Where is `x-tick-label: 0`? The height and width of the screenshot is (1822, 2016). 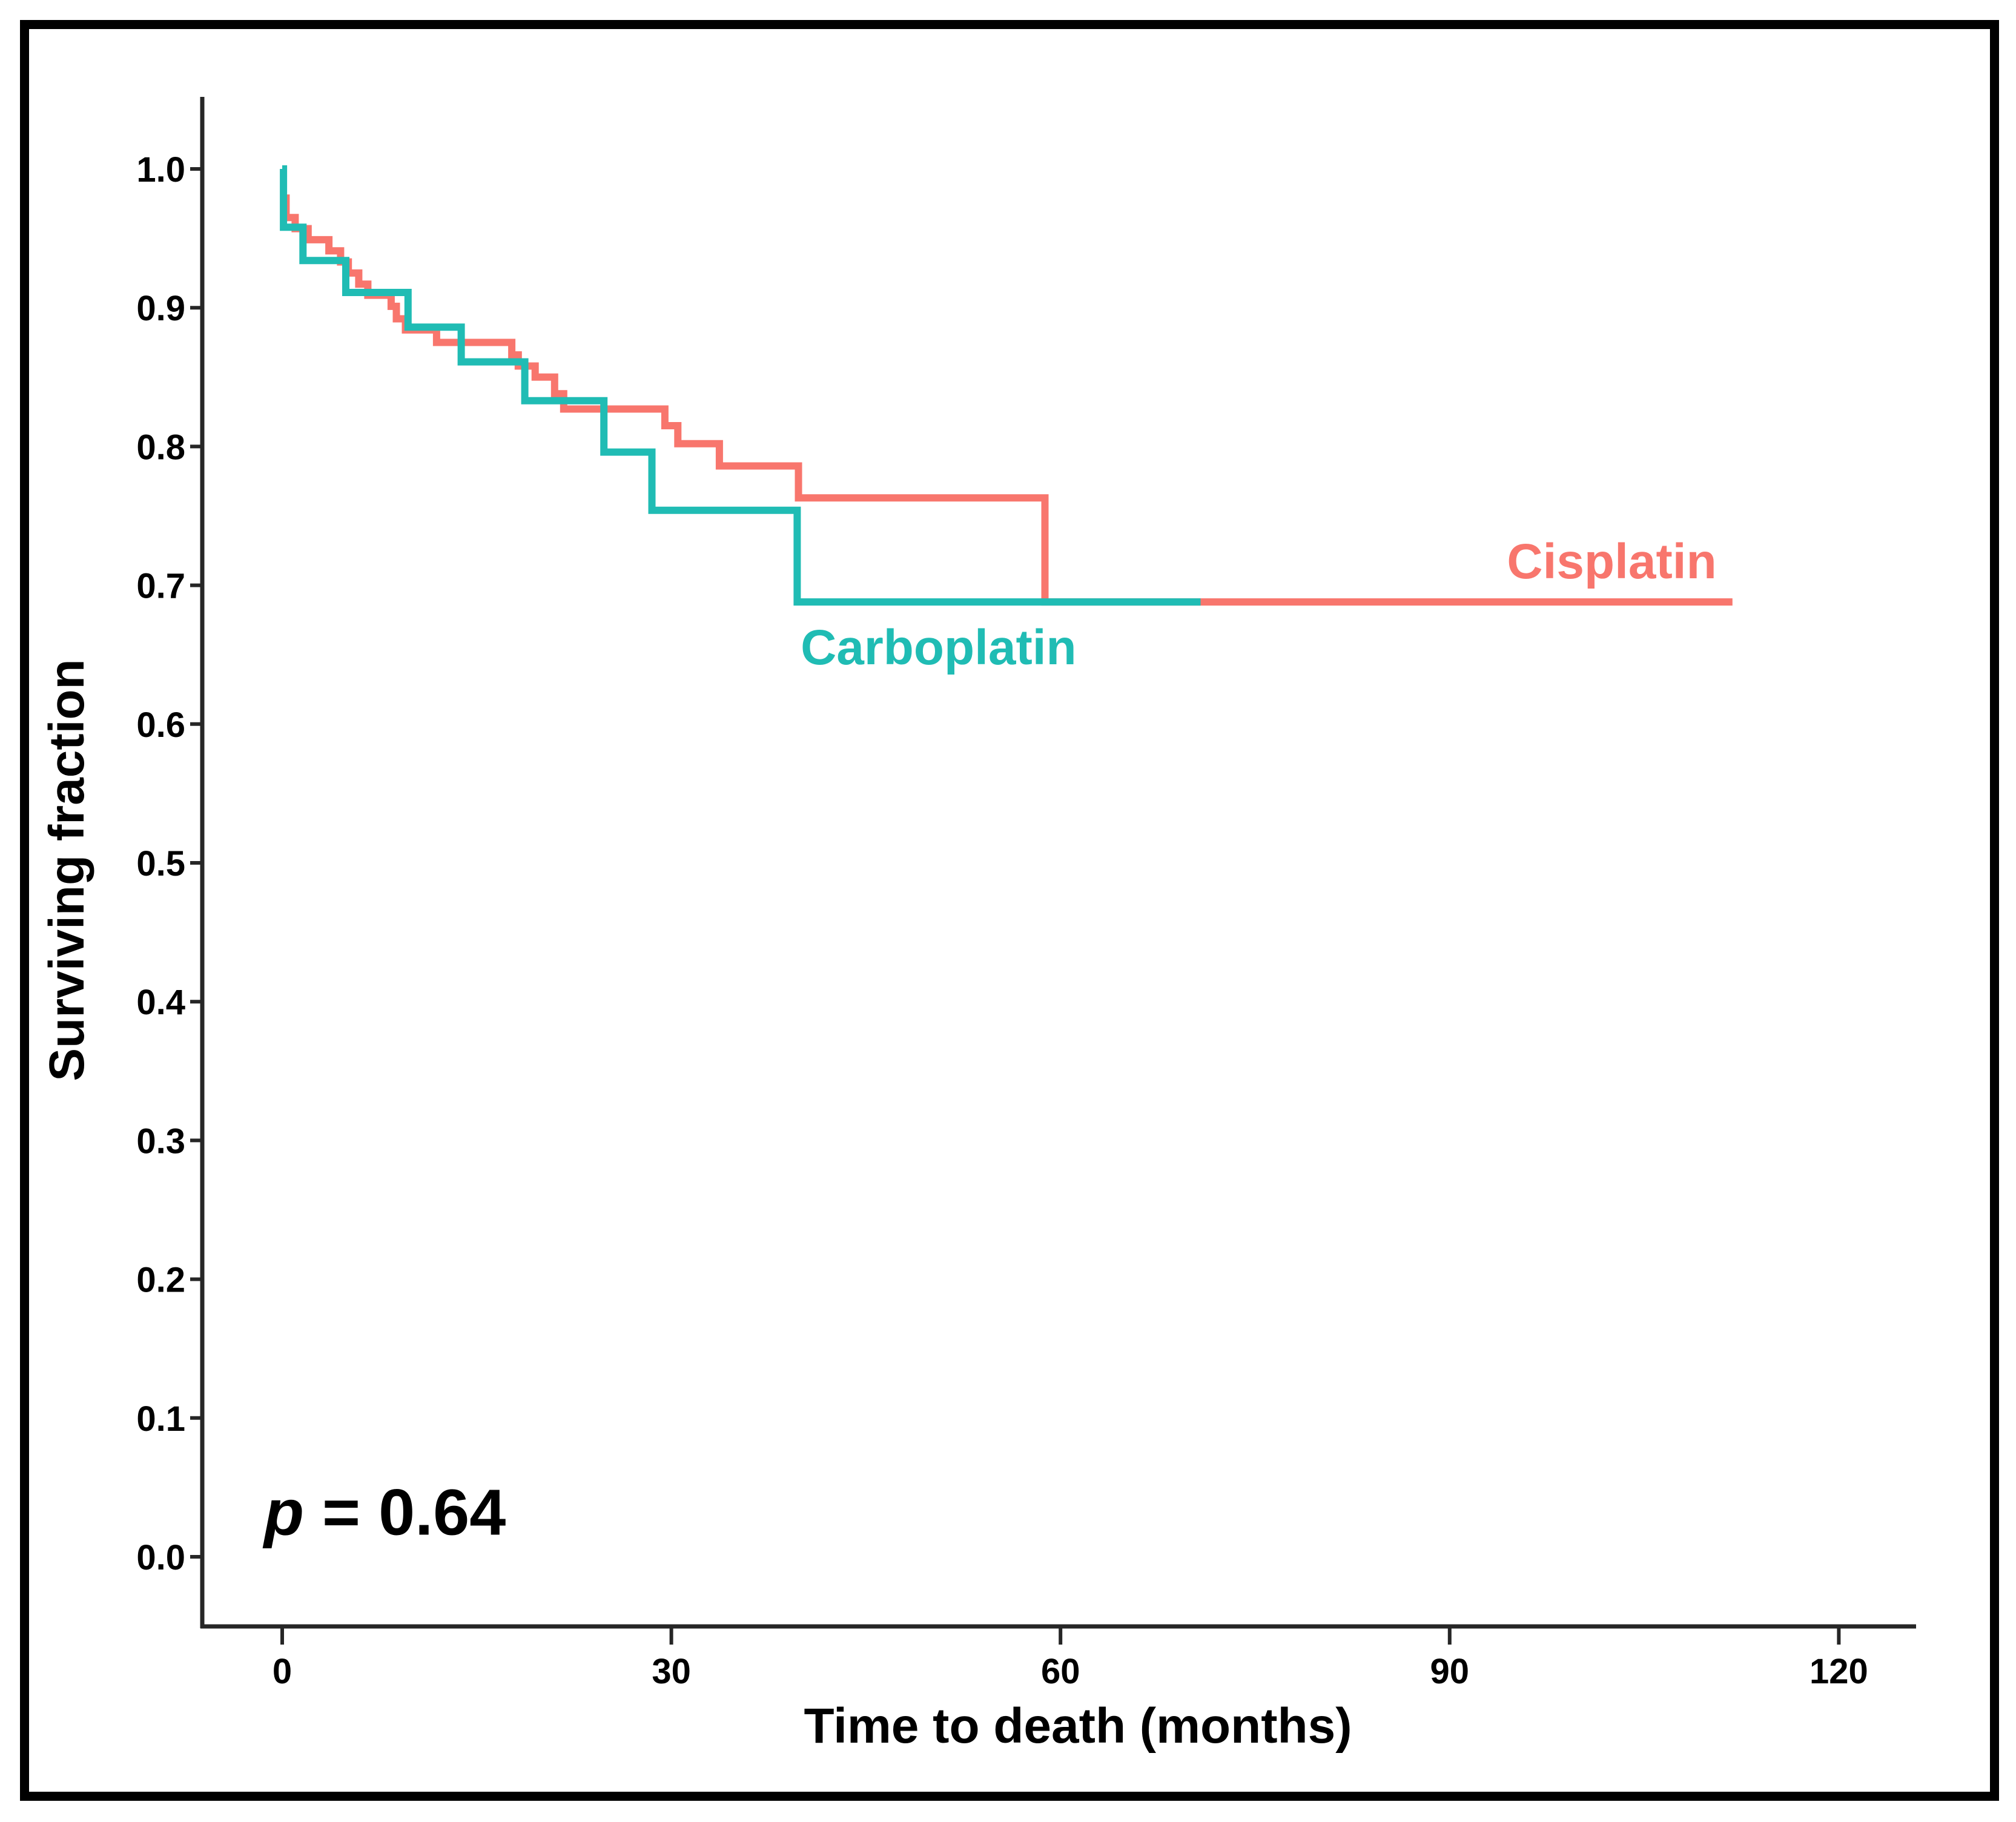
x-tick-label: 0 is located at coordinates (282, 1671).